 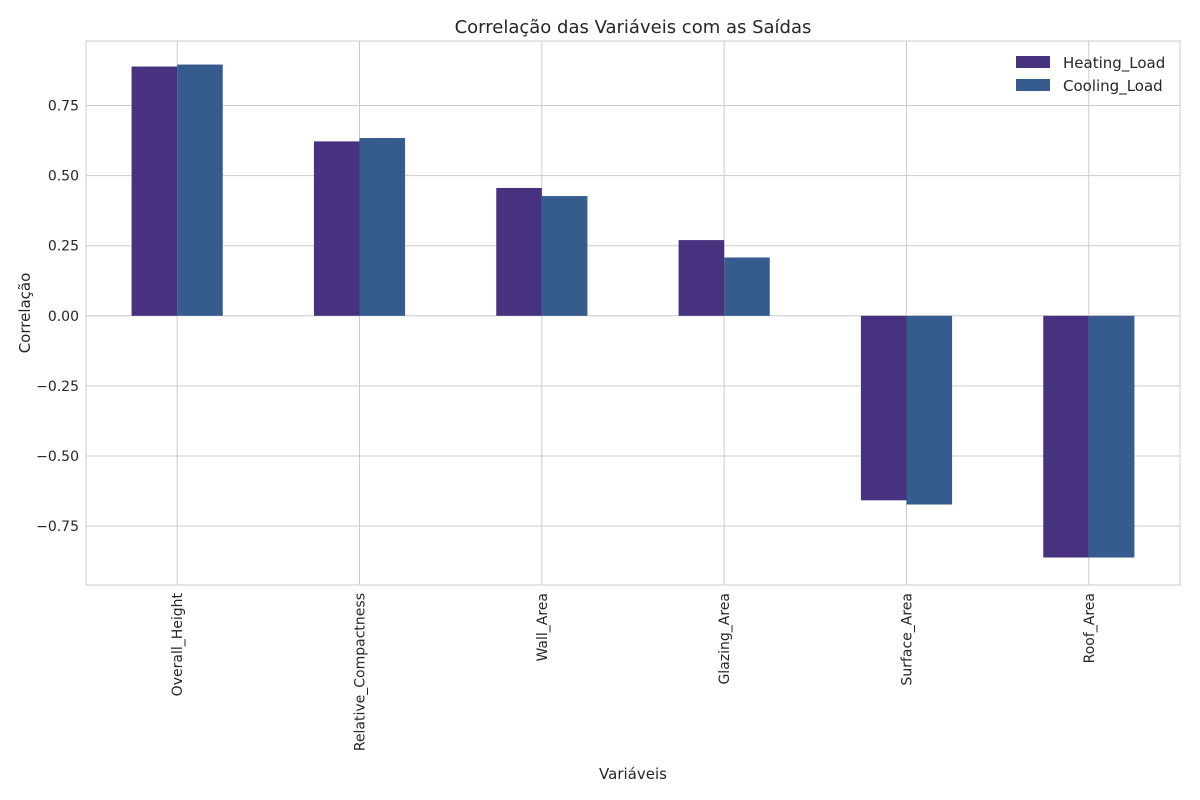 What do you see at coordinates (57, 387) in the screenshot?
I see `y-tick-label: −0.25` at bounding box center [57, 387].